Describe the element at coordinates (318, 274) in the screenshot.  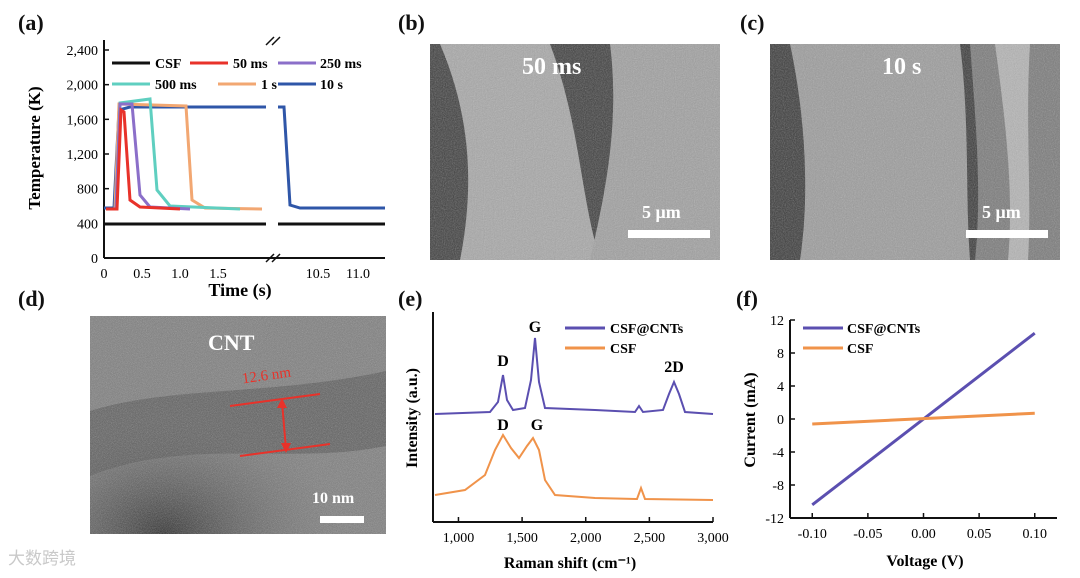
I see `xtick-a-label: 10.5` at that location.